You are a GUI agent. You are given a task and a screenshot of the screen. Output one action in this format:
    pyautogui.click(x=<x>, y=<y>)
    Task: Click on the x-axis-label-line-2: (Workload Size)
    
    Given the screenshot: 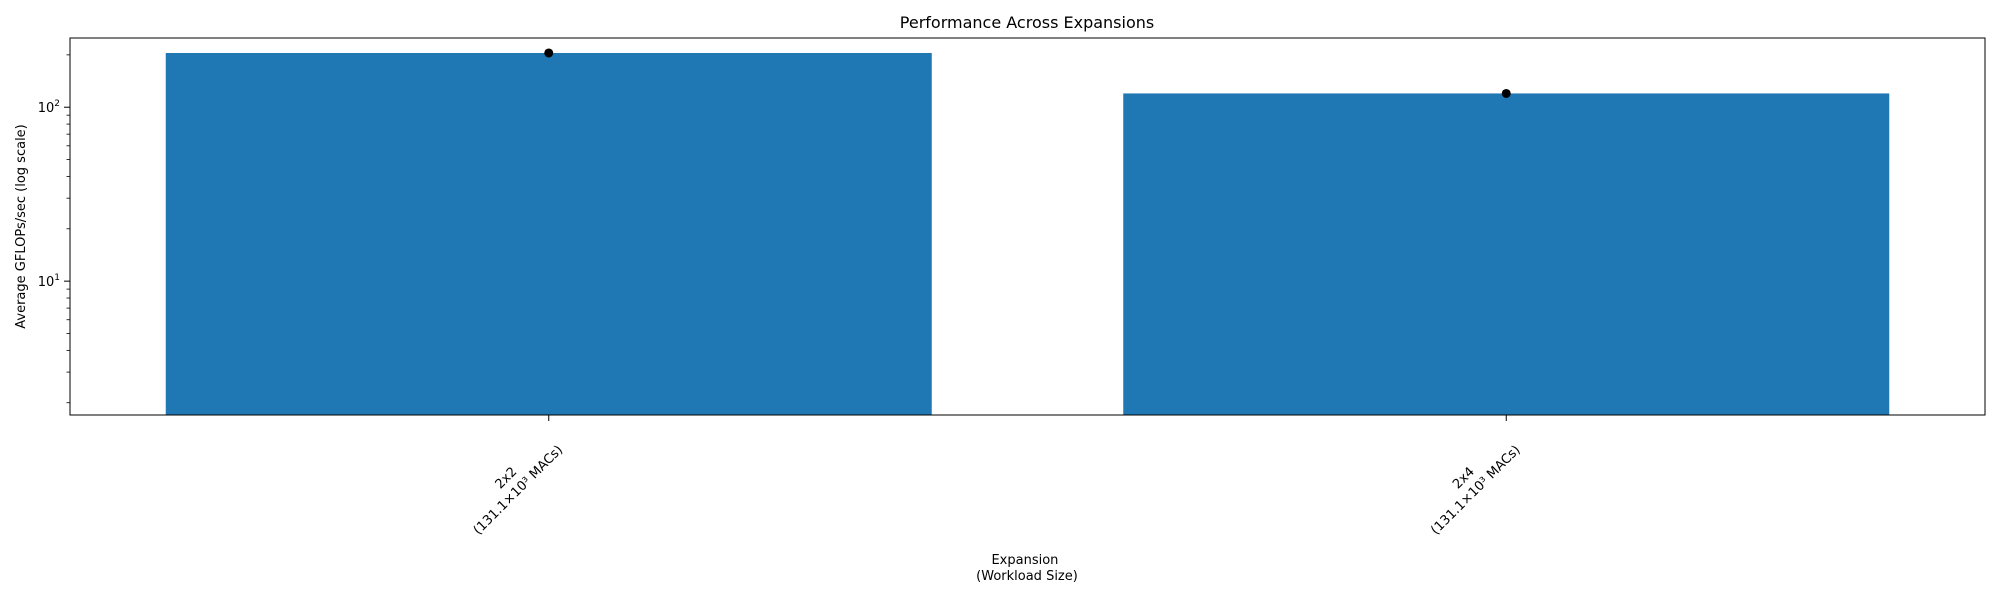 What is the action you would take?
    pyautogui.click(x=1027, y=576)
    